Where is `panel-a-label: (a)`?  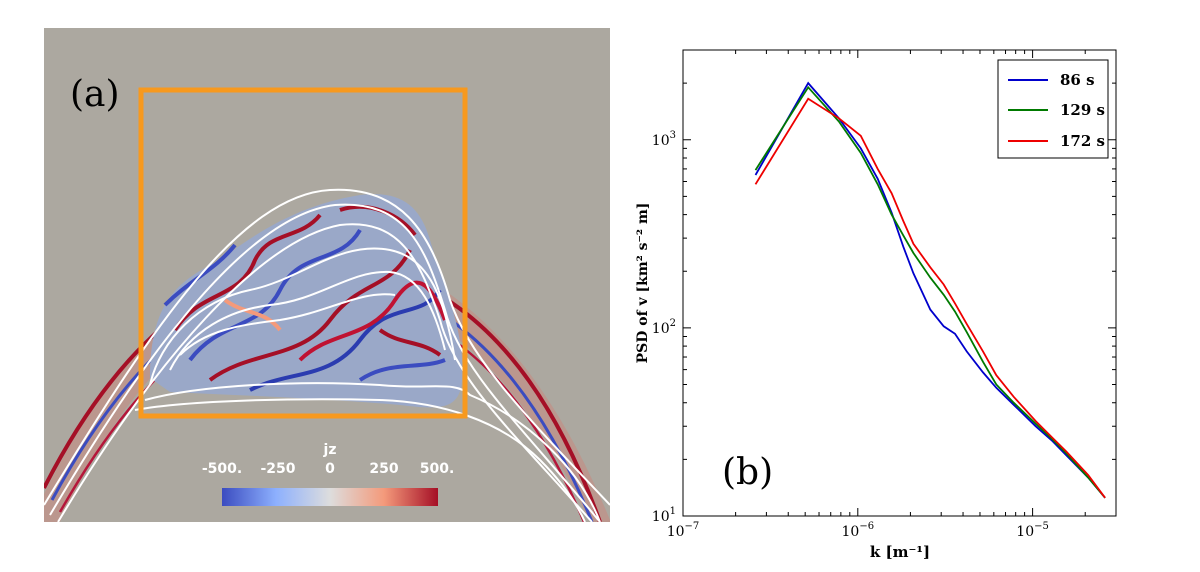
panel-a-label: (a) is located at coordinates (95, 94).